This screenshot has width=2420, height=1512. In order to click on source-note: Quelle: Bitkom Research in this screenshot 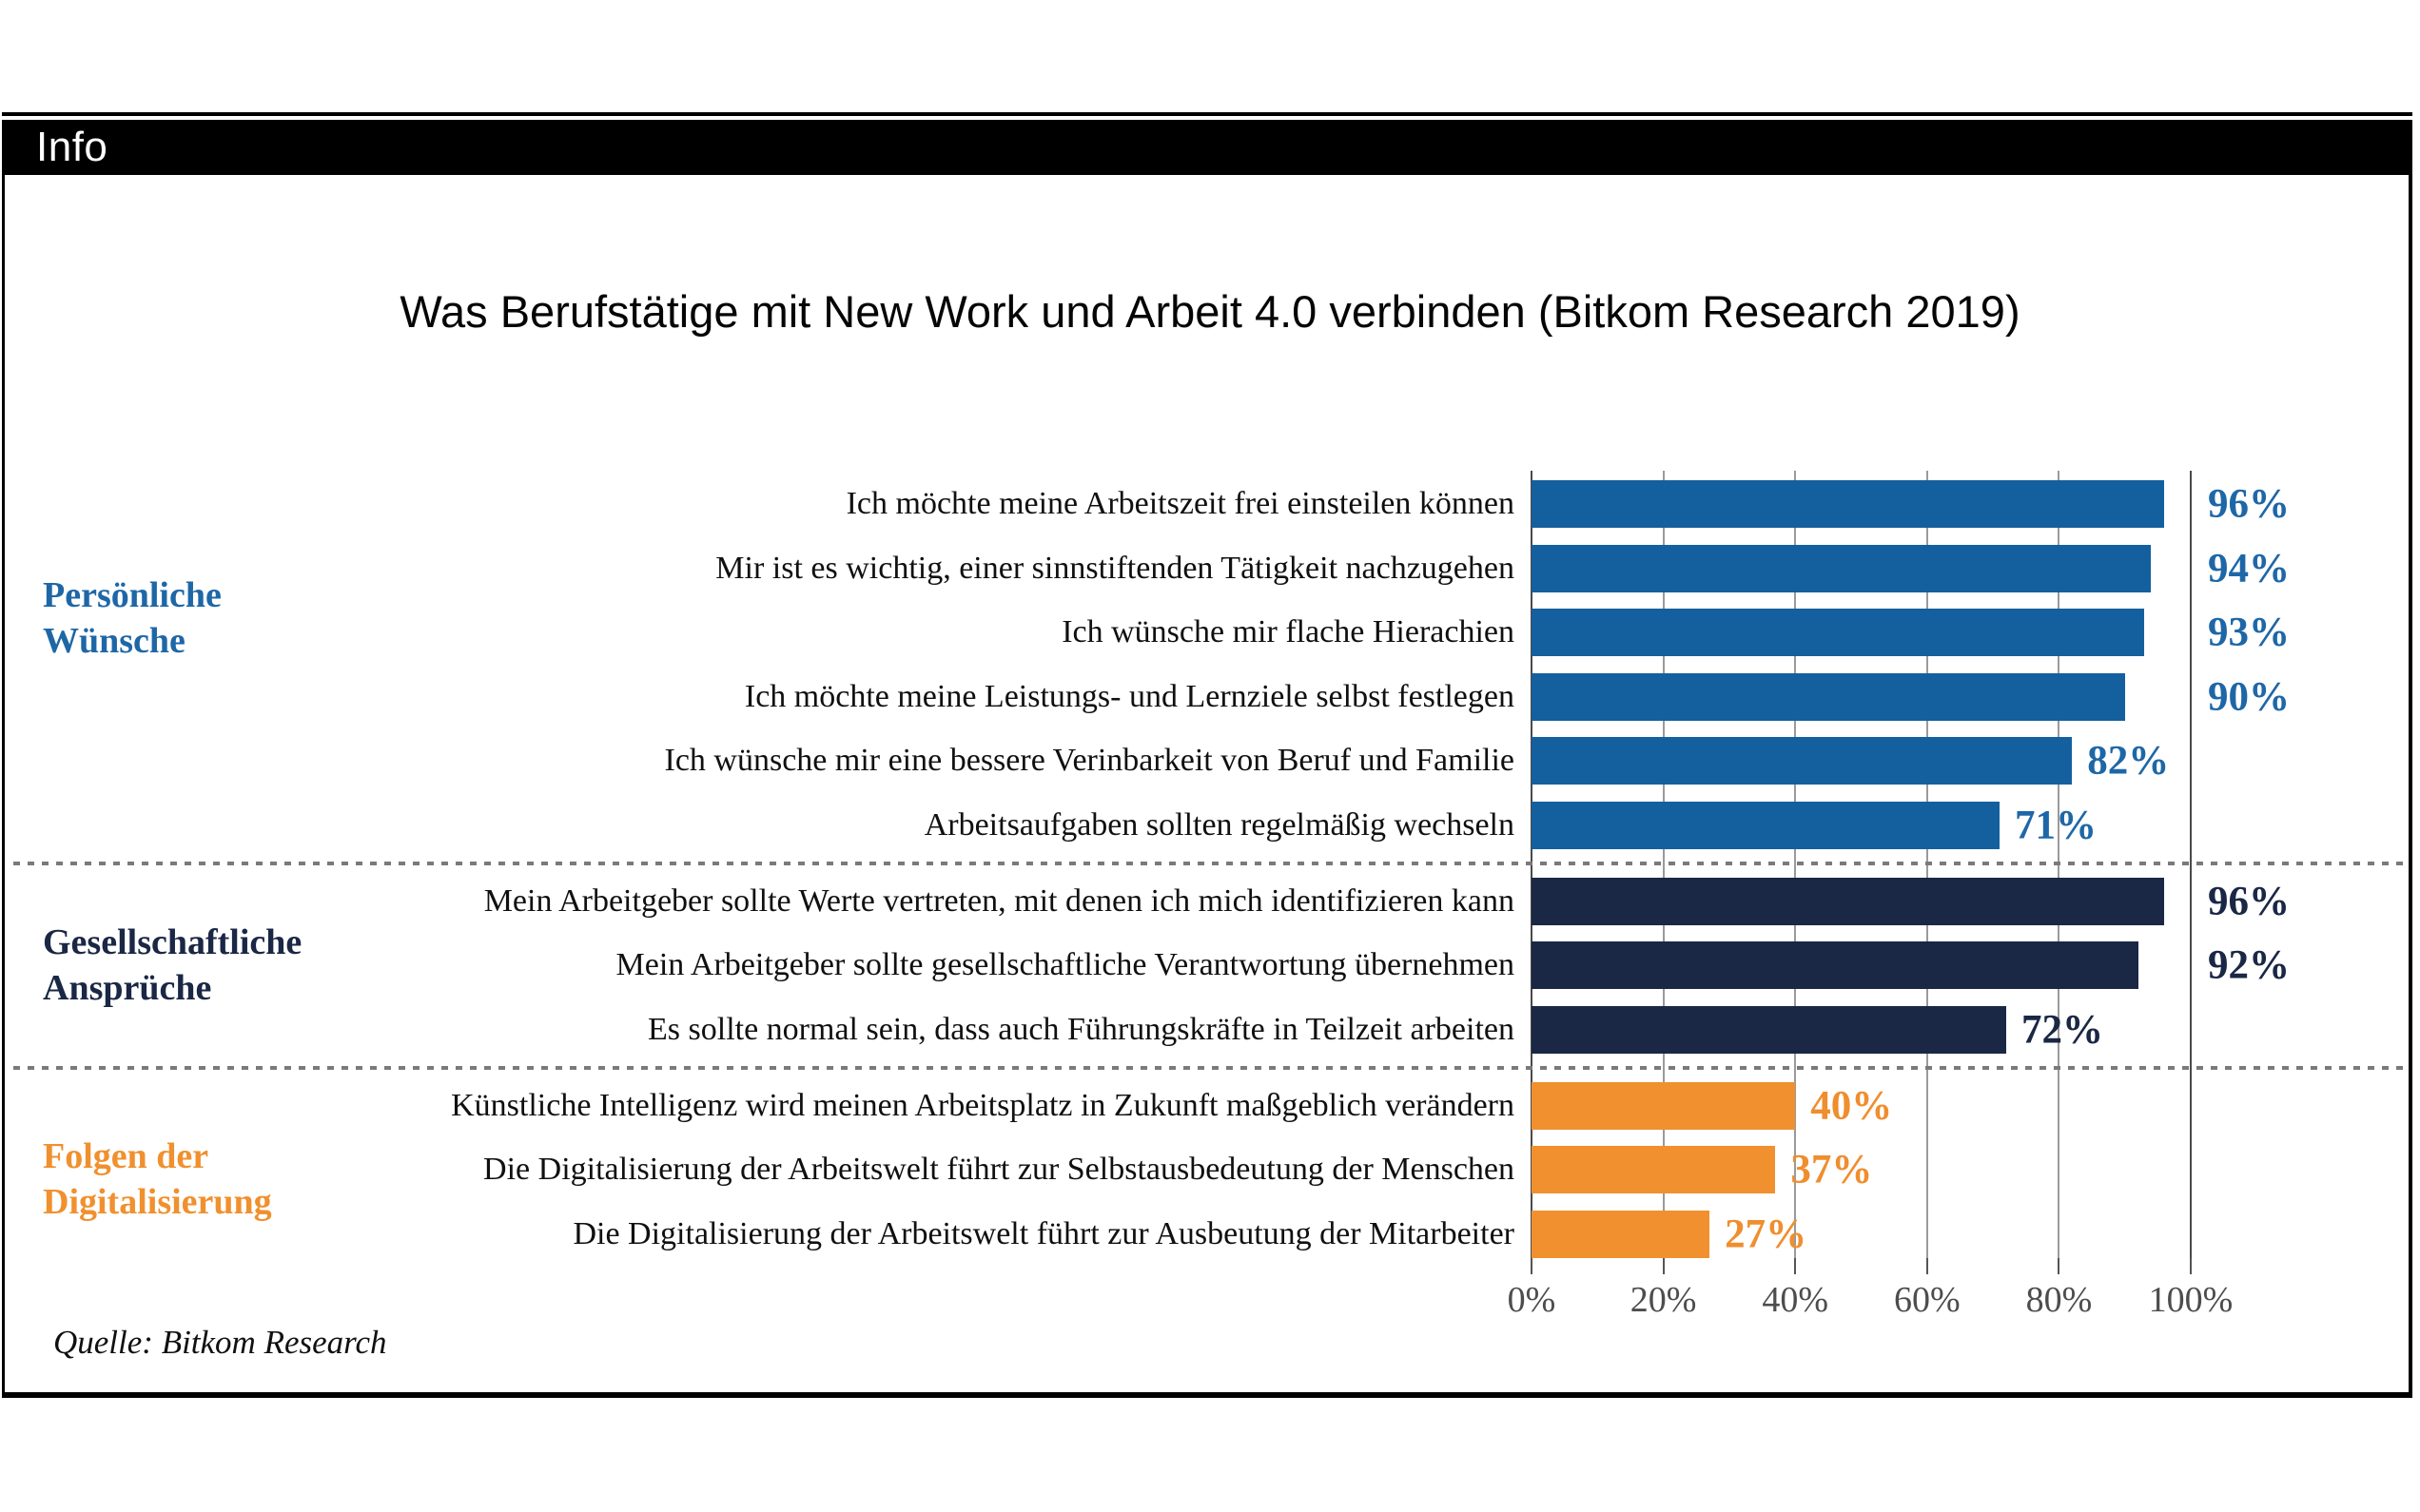, I will do `click(220, 1343)`.